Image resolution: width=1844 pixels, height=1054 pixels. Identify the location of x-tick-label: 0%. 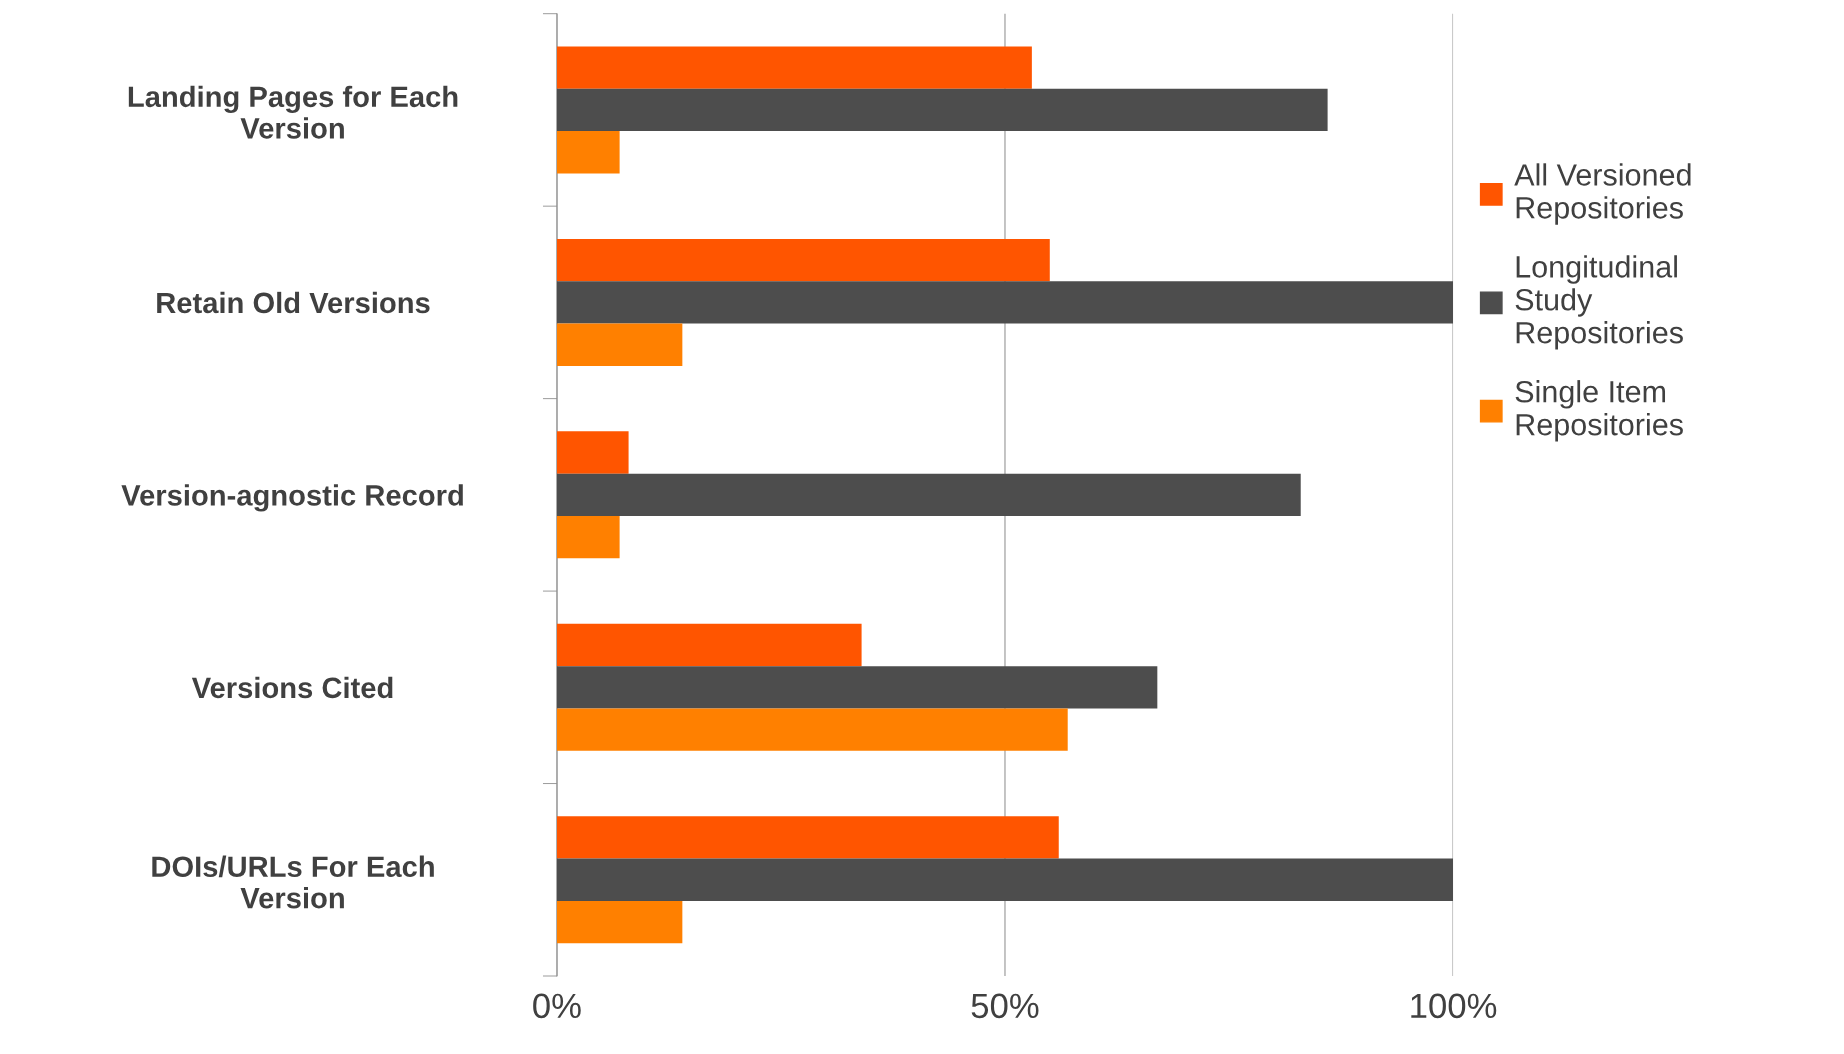
(557, 1006).